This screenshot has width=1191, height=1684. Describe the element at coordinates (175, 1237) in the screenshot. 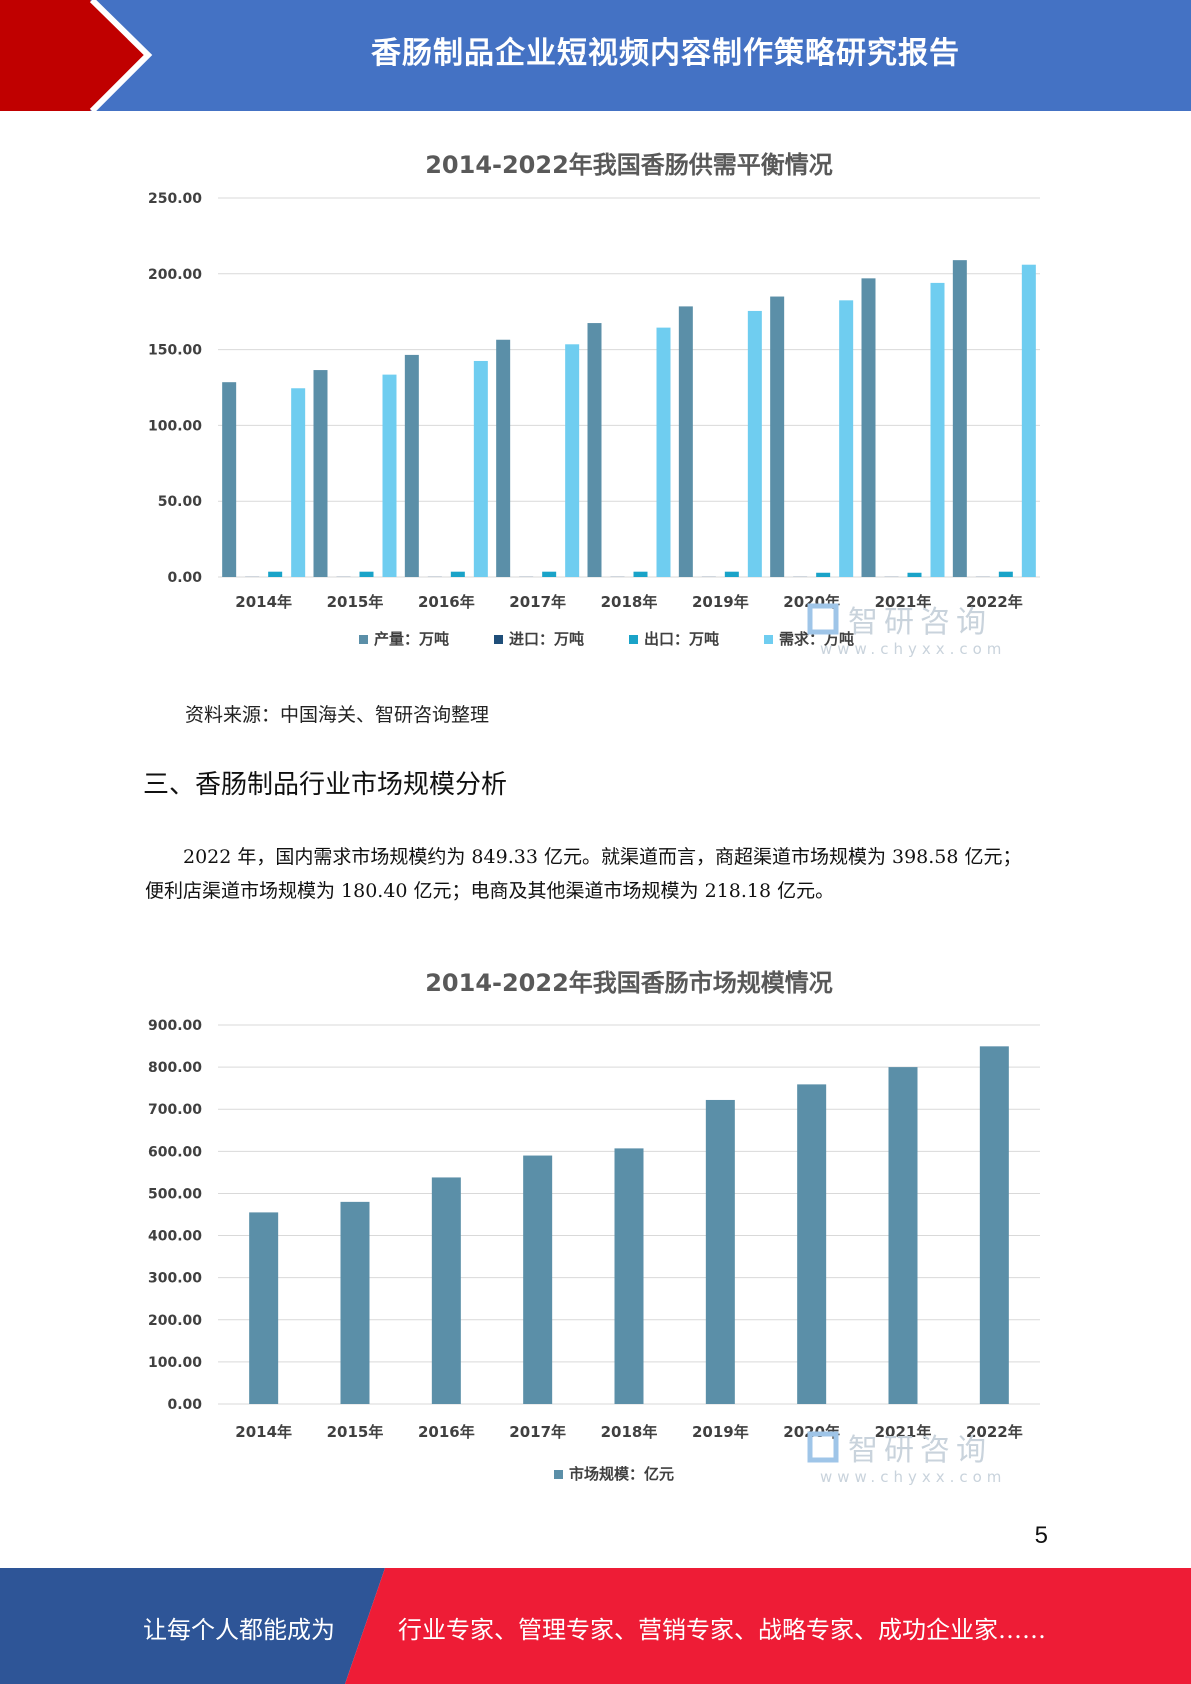

I see `y-tick-label: 400.00` at that location.